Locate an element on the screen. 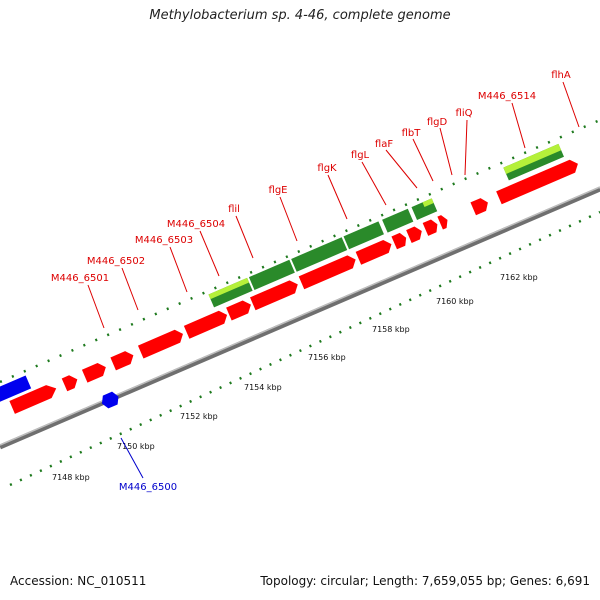 This screenshot has height=600, width=600. scale-tick-label: 7148 kbp is located at coordinates (71, 477).